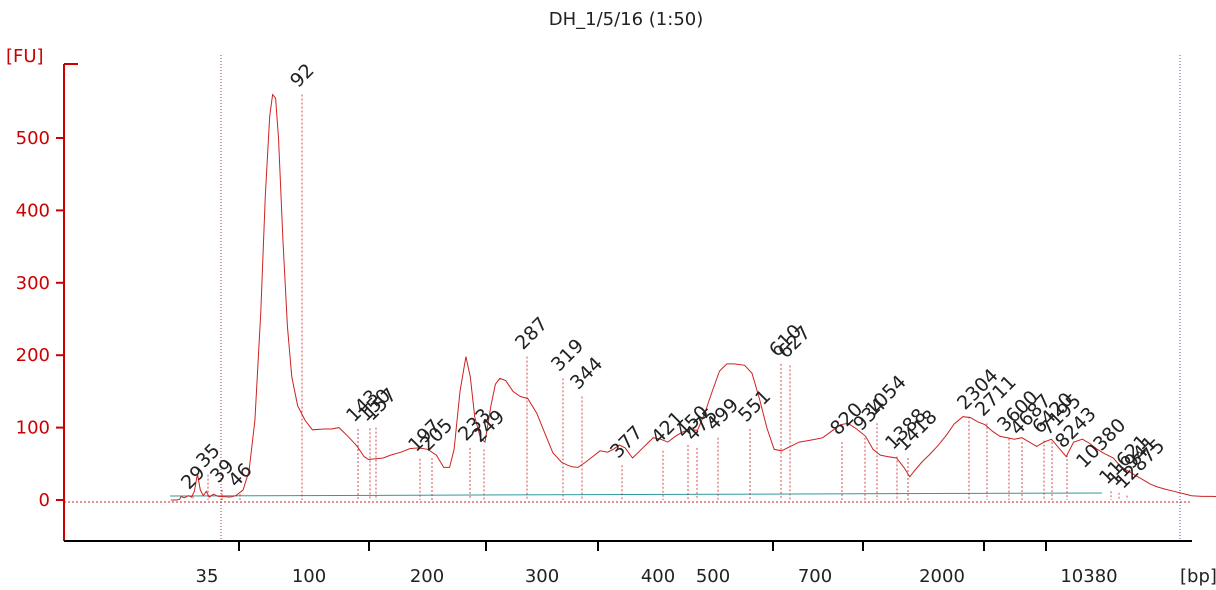 The width and height of the screenshot is (1216, 590). Describe the element at coordinates (628, 497) in the screenshot. I see `baseline-layer` at that location.